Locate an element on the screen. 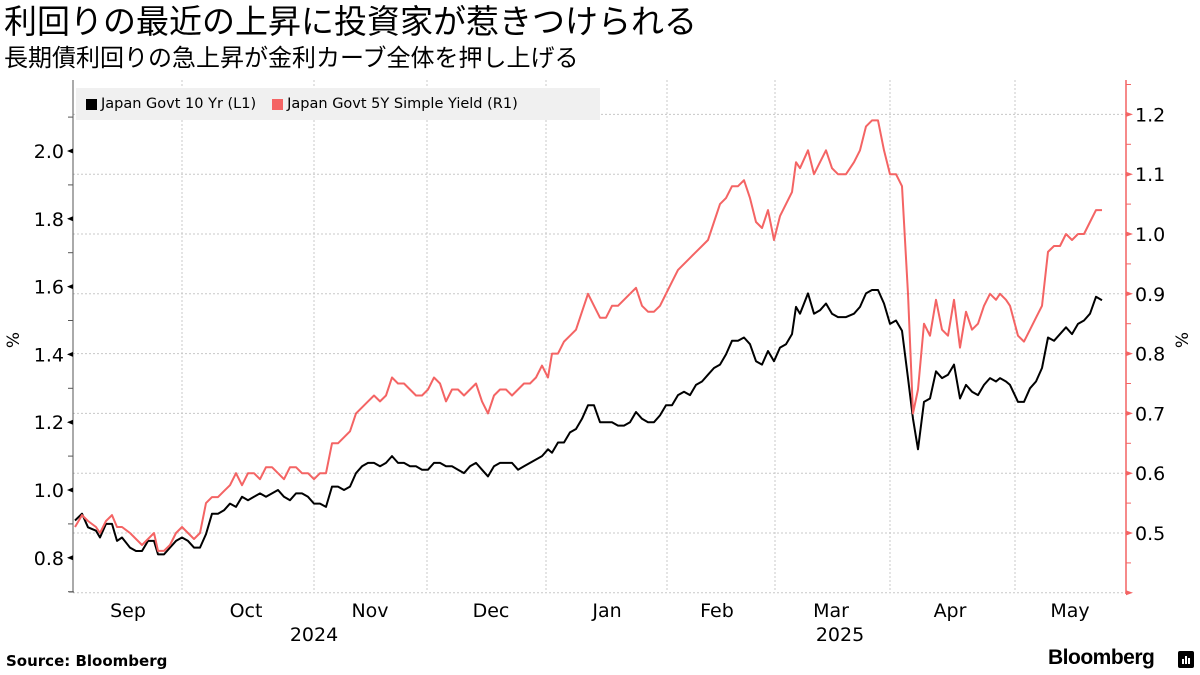  y-tick-right: 0.6 is located at coordinates (1150, 474).